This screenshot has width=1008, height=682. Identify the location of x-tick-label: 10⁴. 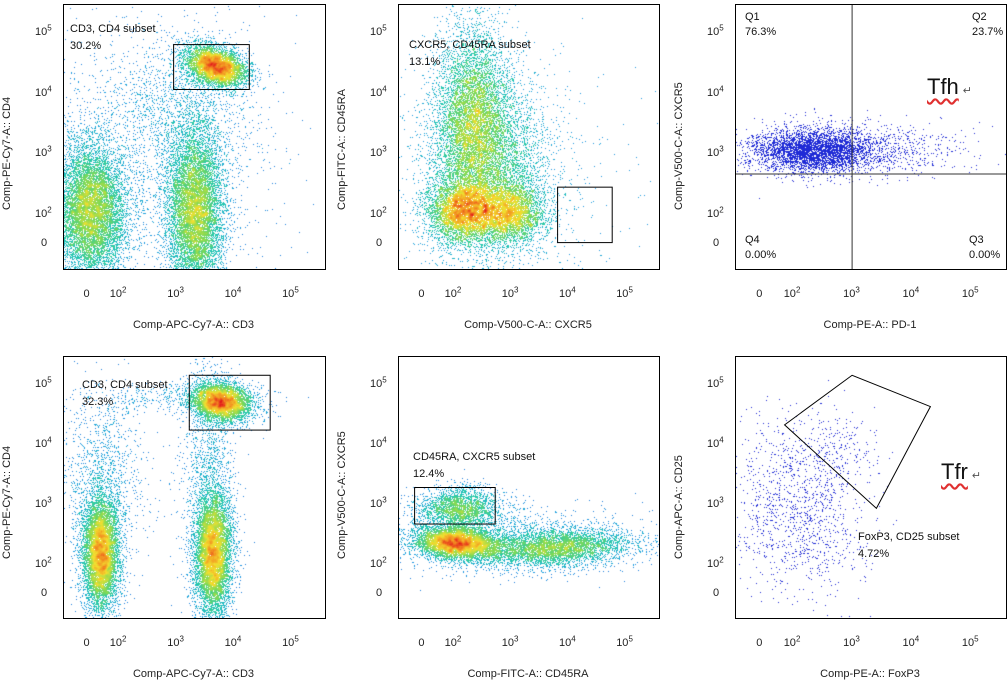
(911, 293).